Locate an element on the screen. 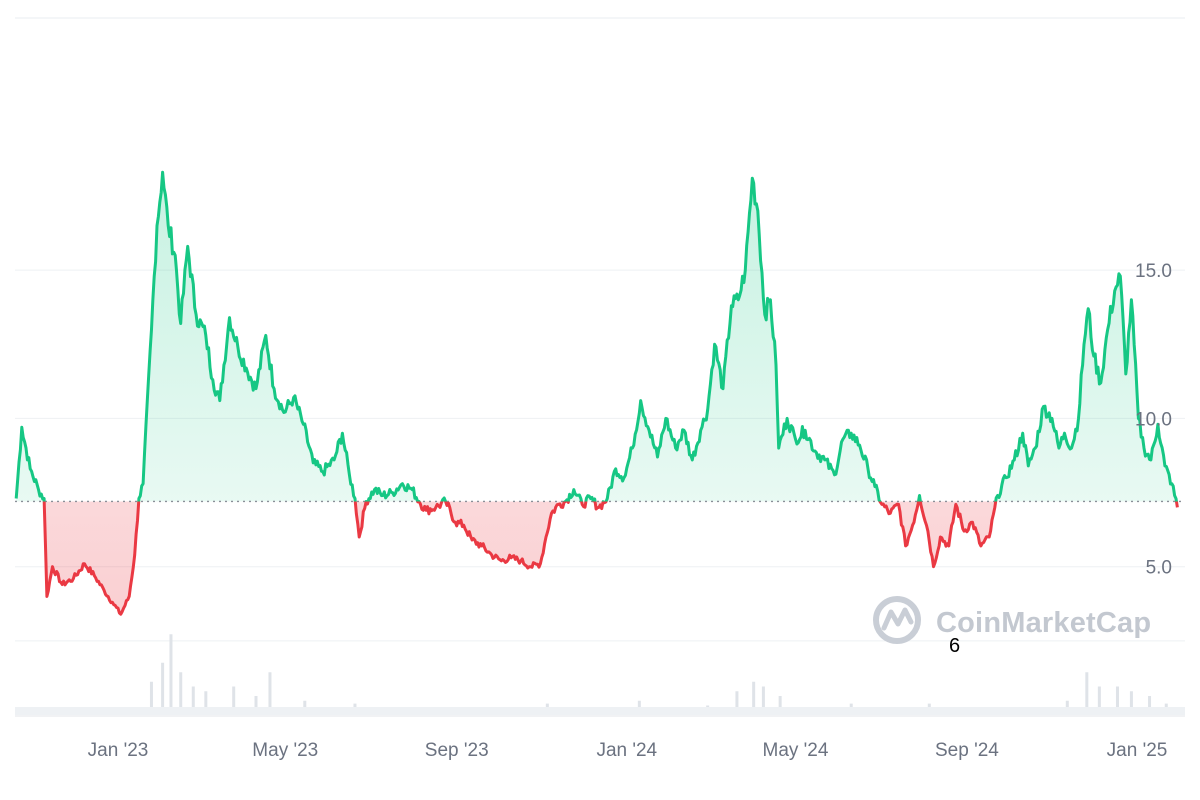 This screenshot has height=800, width=1200. watermark-text: CoinMarketCap is located at coordinates (1043, 623).